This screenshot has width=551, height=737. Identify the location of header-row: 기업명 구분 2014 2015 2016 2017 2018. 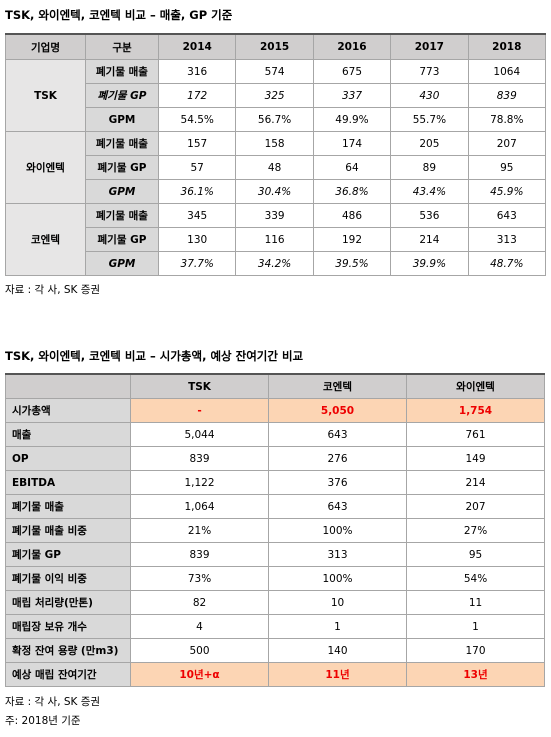
(276, 46).